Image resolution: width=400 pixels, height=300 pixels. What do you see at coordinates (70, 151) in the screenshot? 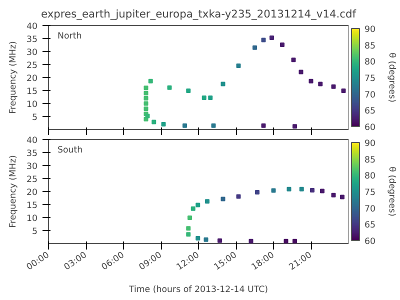
I see `annotation: South` at bounding box center [70, 151].